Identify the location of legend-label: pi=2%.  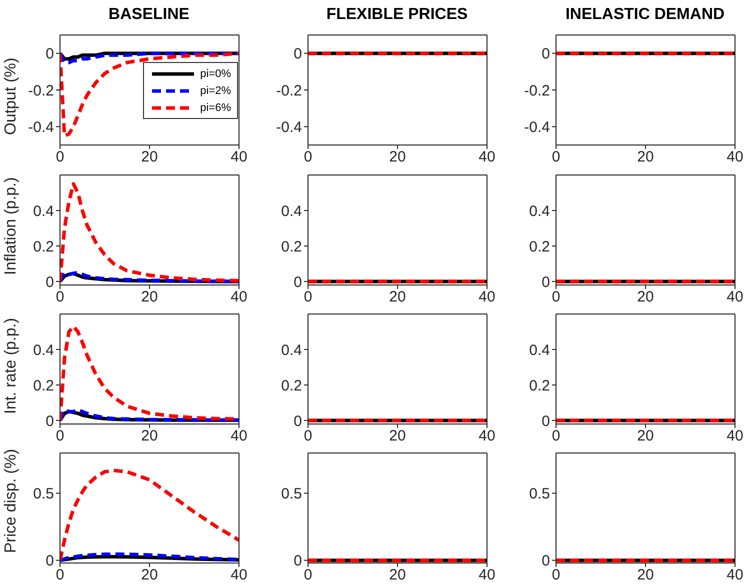
(215, 90).